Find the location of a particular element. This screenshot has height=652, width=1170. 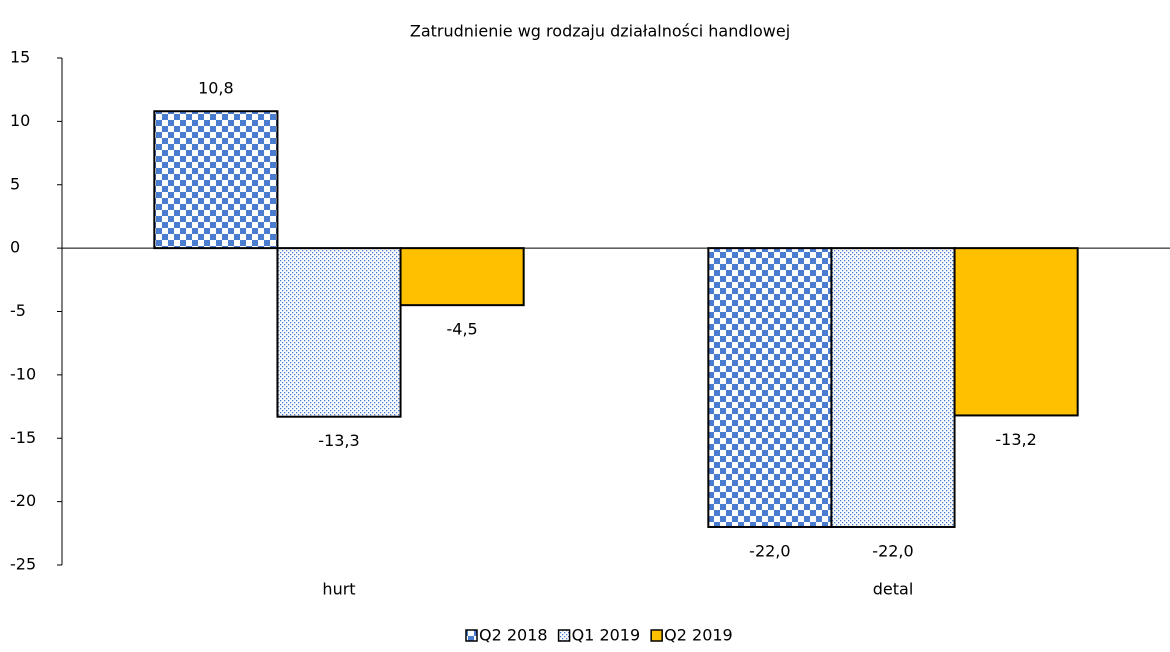

y-tick-label: 15 is located at coordinates (20, 57).